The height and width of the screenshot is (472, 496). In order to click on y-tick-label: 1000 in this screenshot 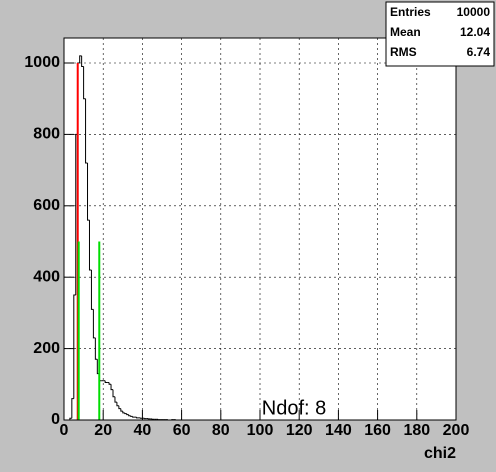, I will do `click(42, 62)`.